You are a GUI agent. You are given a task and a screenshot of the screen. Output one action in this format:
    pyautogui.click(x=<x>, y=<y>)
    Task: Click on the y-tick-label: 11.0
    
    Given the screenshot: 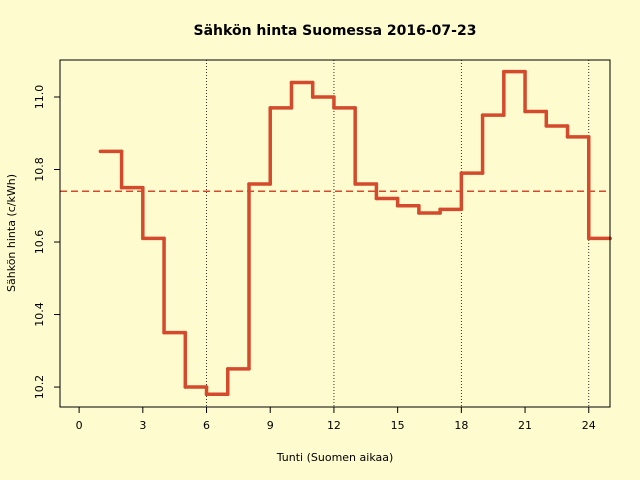 What is the action you would take?
    pyautogui.click(x=39, y=97)
    